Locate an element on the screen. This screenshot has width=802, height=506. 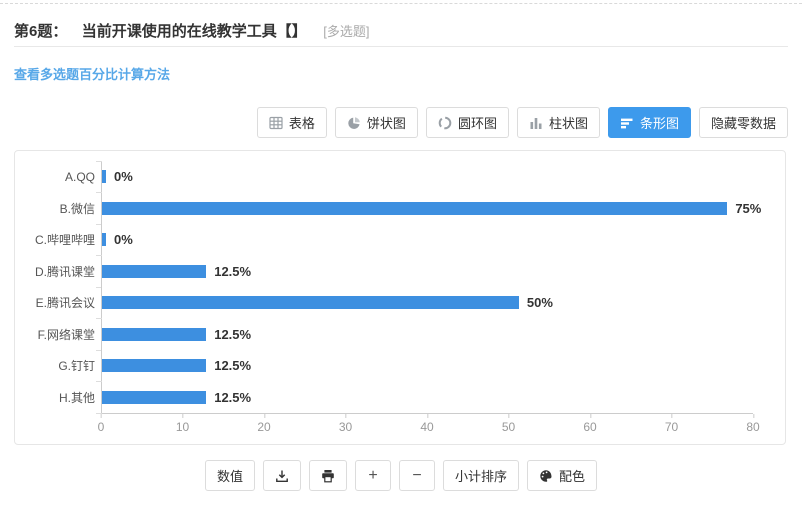
bar-value-label: 50% is located at coordinates (539, 303).